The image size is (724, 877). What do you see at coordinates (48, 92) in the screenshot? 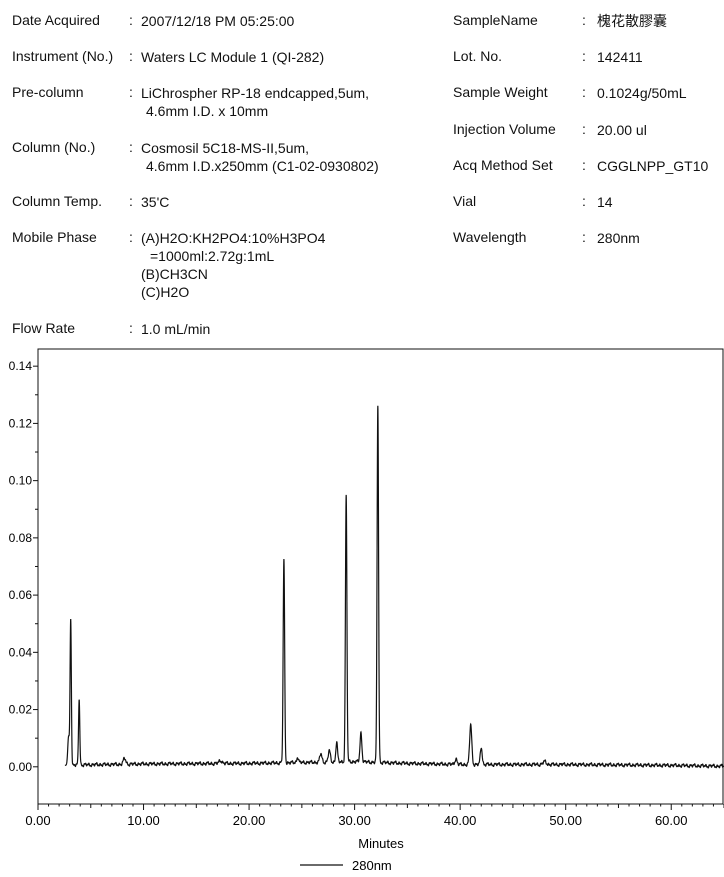
I see `label-pre-column: Pre-column` at bounding box center [48, 92].